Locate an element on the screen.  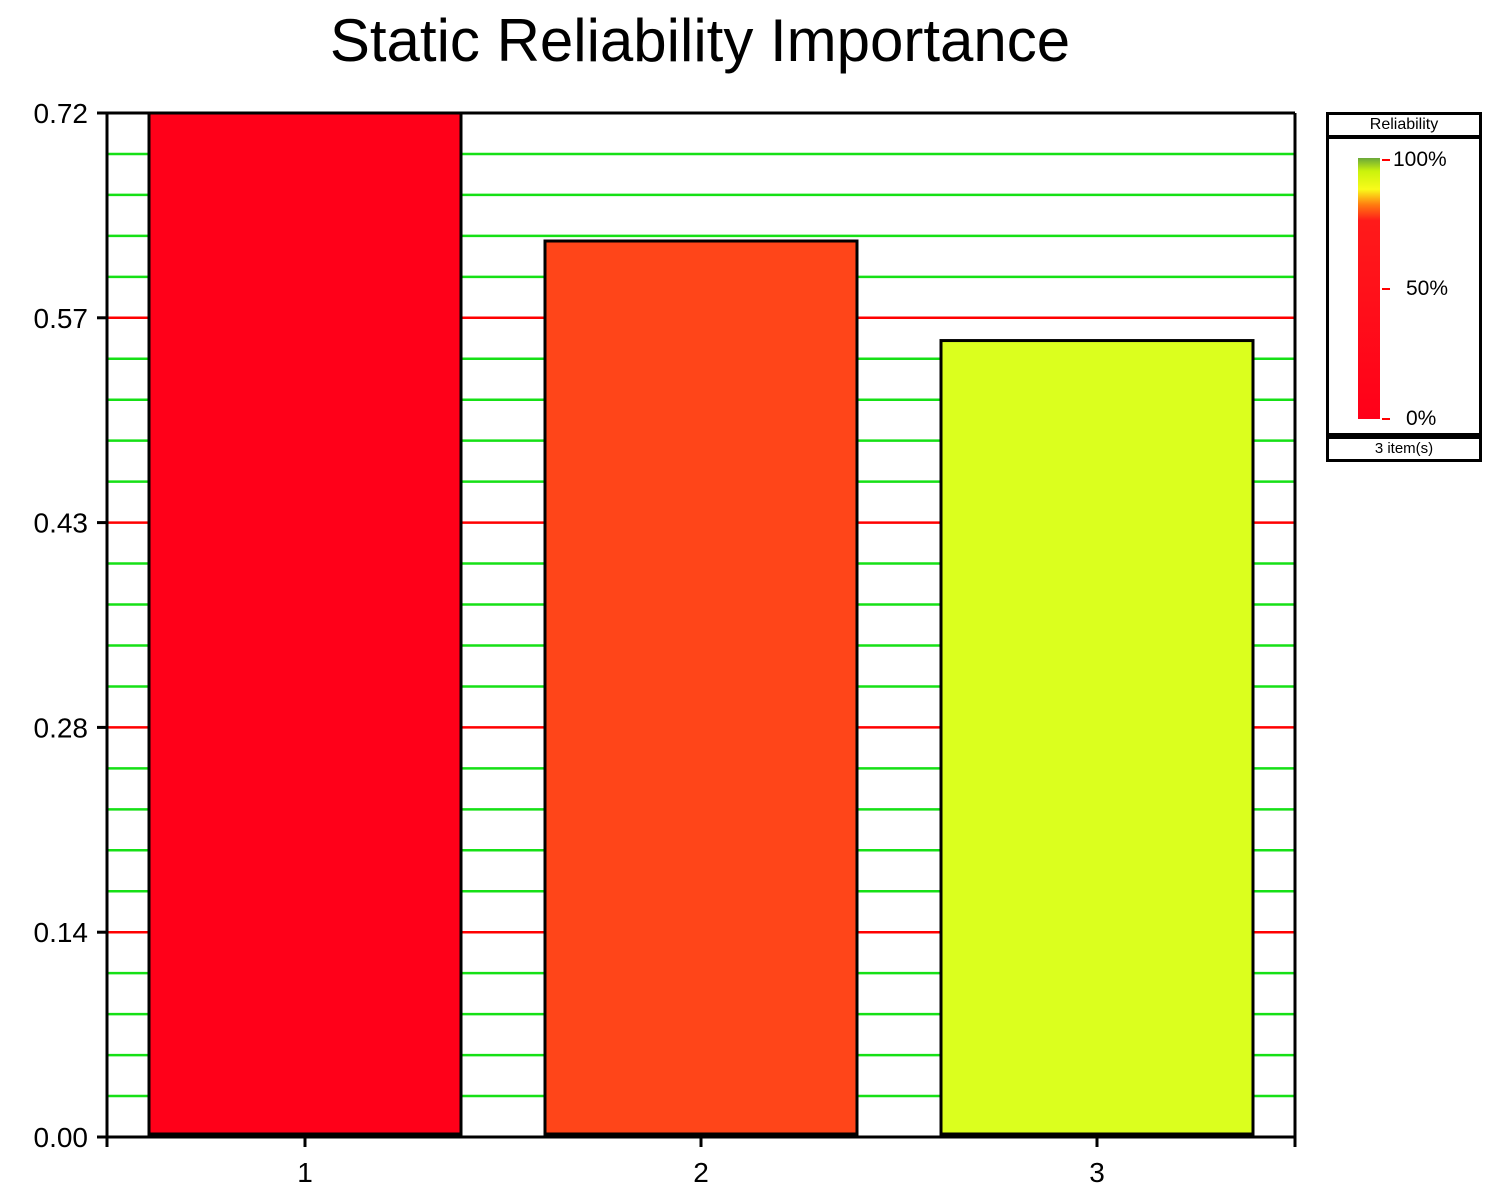
x-tick-label: 1 is located at coordinates (305, 1172).